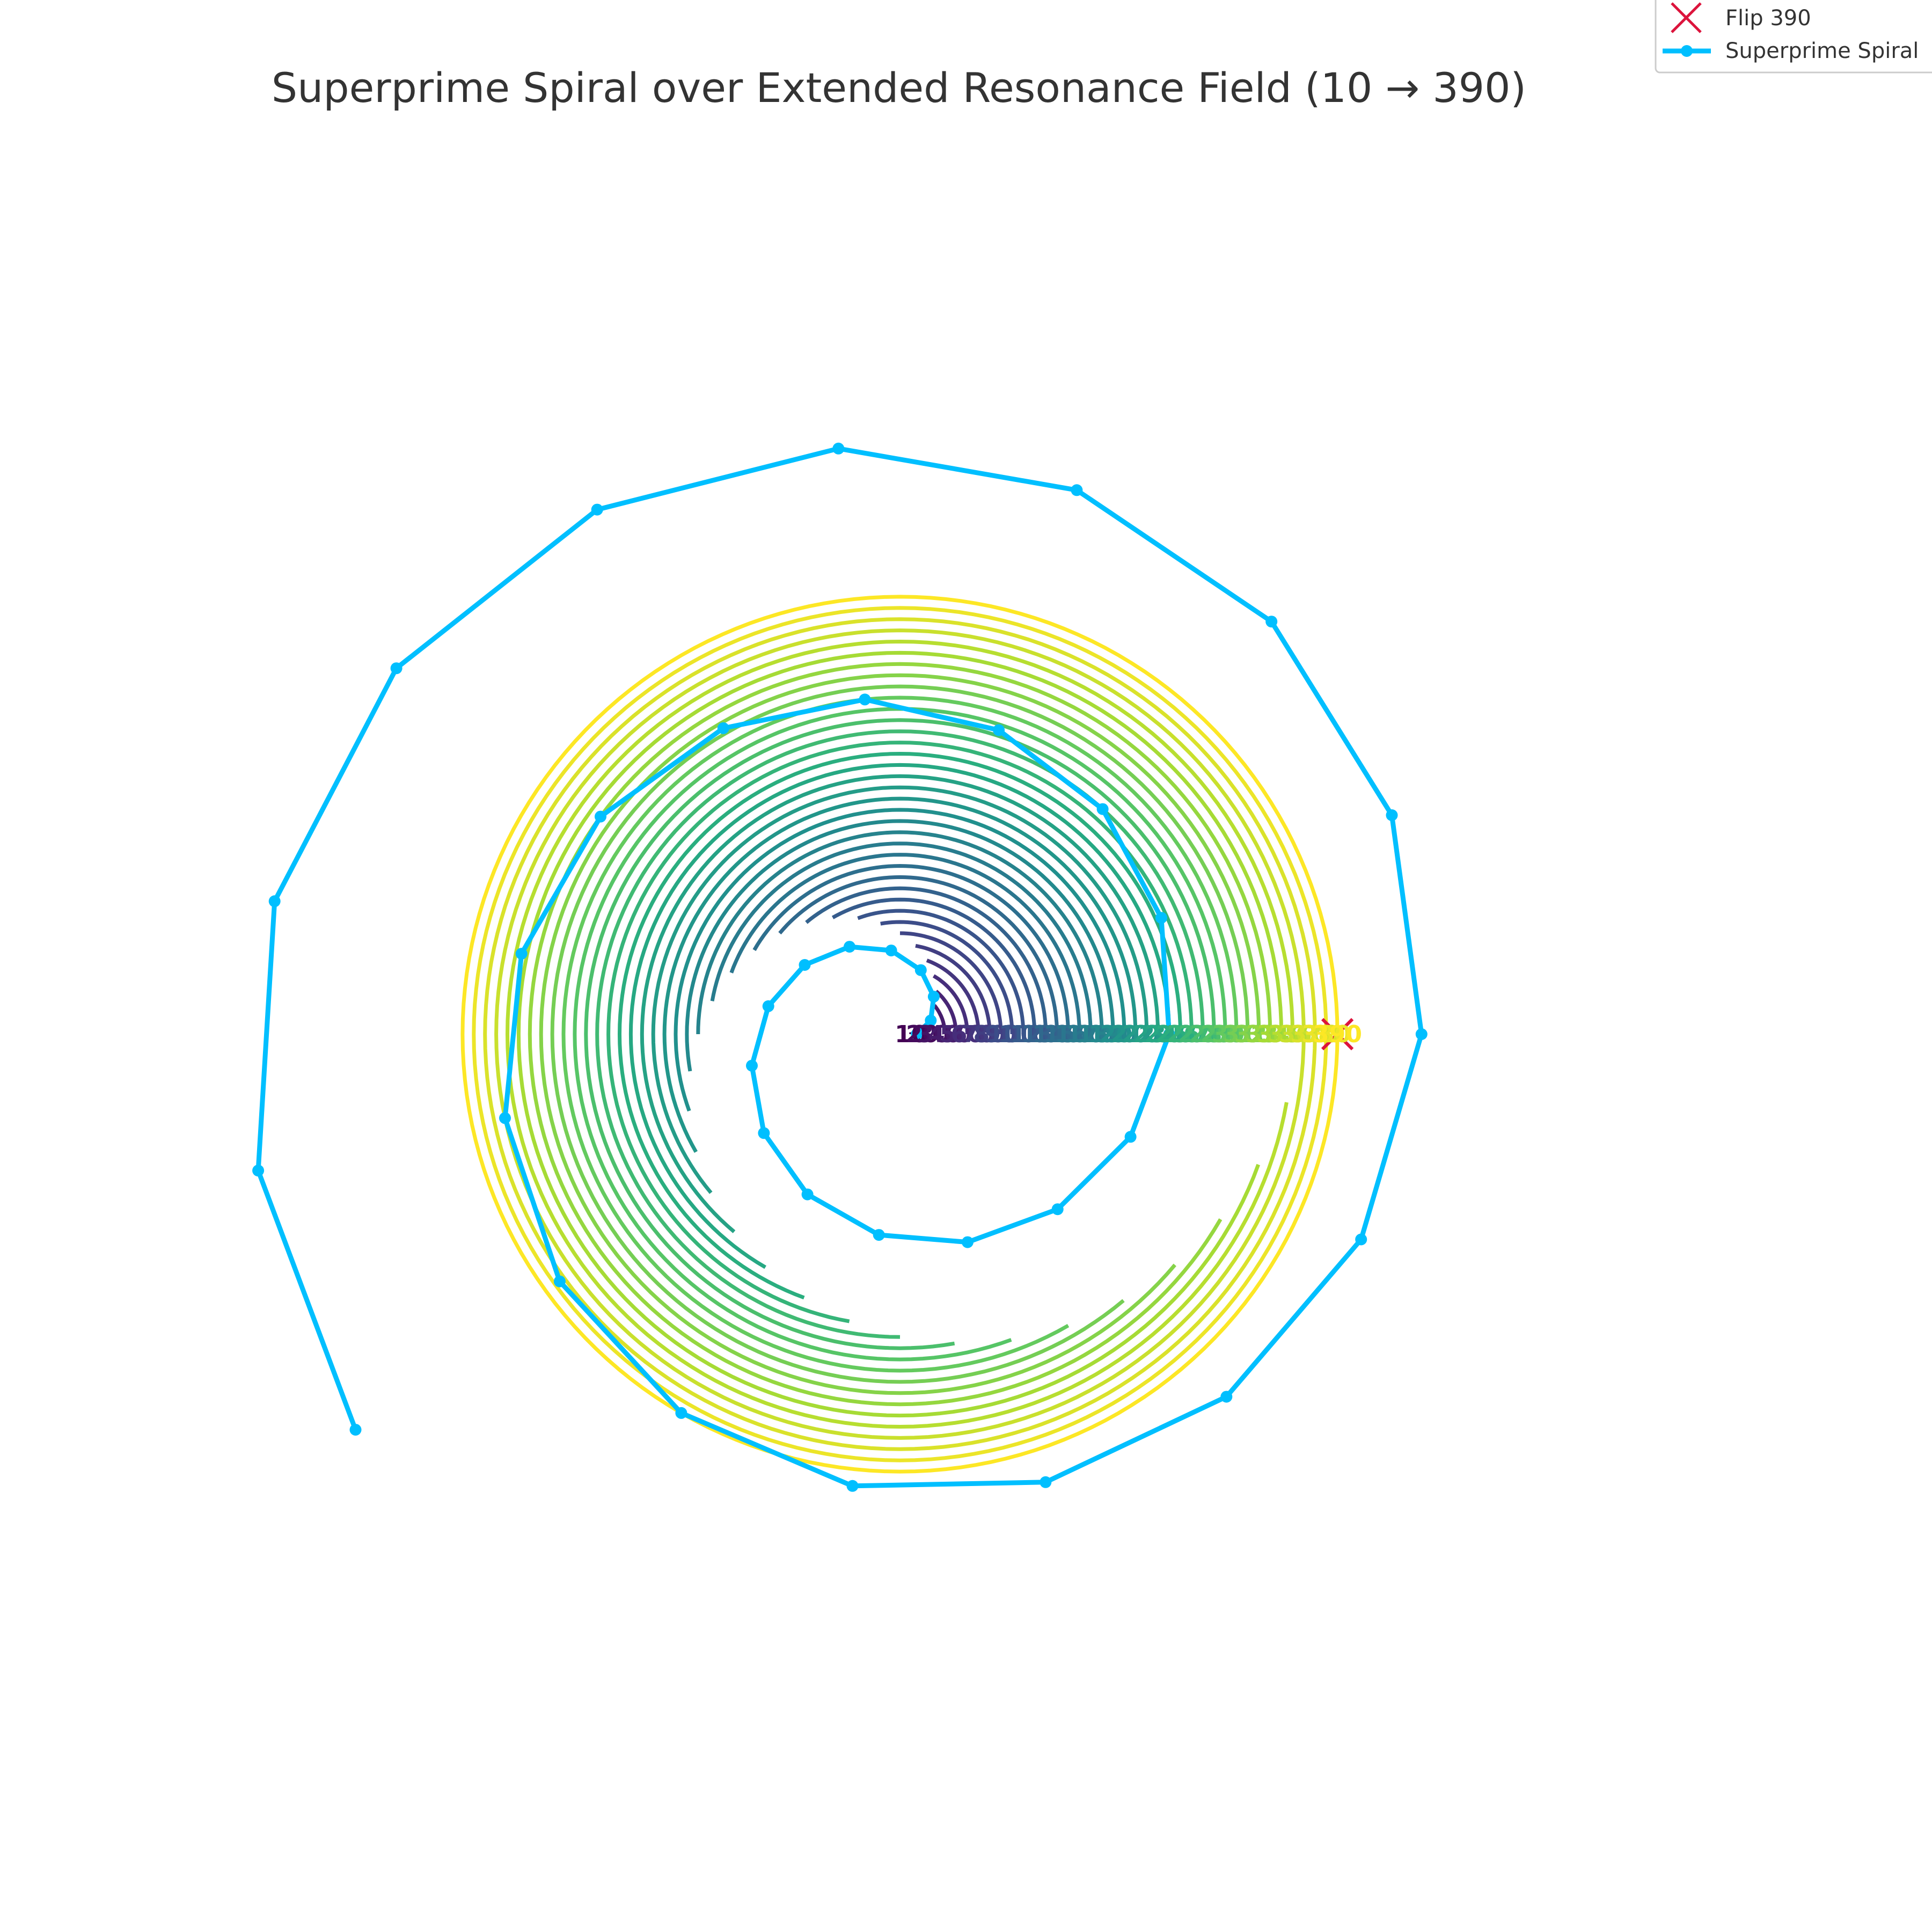 The width and height of the screenshot is (1932, 1932). I want to click on legend-box, so click(1793, 37).